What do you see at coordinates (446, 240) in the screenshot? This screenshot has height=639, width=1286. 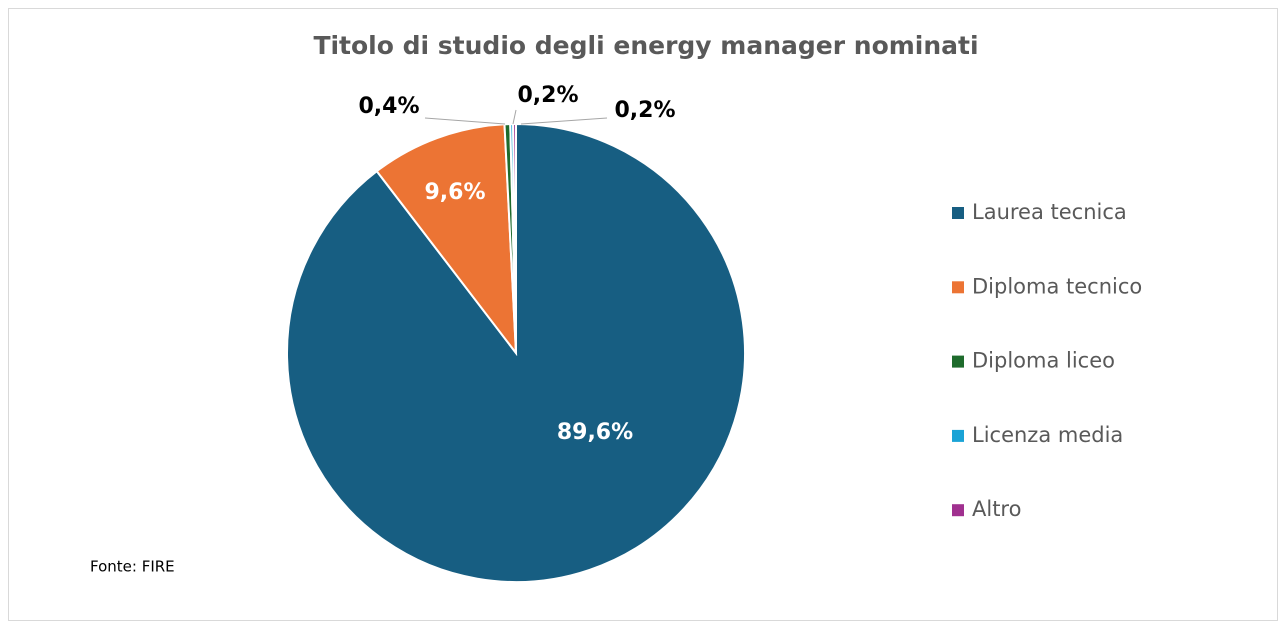 I see `pie-slice` at bounding box center [446, 240].